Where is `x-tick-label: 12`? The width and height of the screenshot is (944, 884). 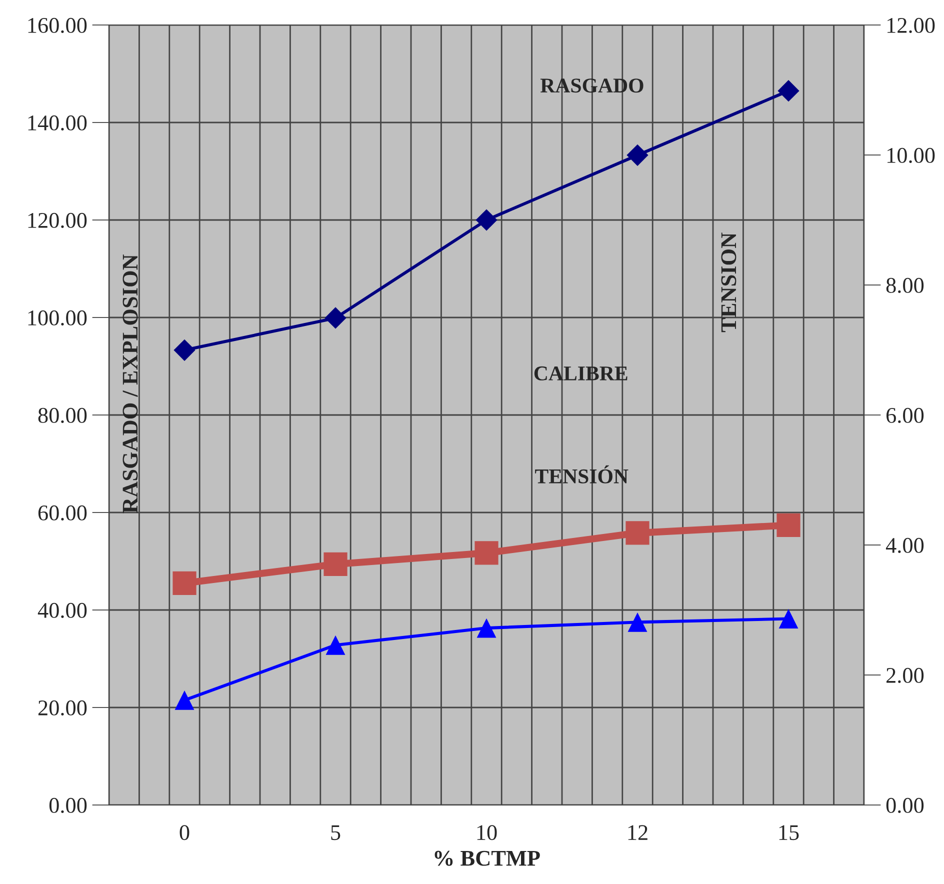 x-tick-label: 12 is located at coordinates (638, 832).